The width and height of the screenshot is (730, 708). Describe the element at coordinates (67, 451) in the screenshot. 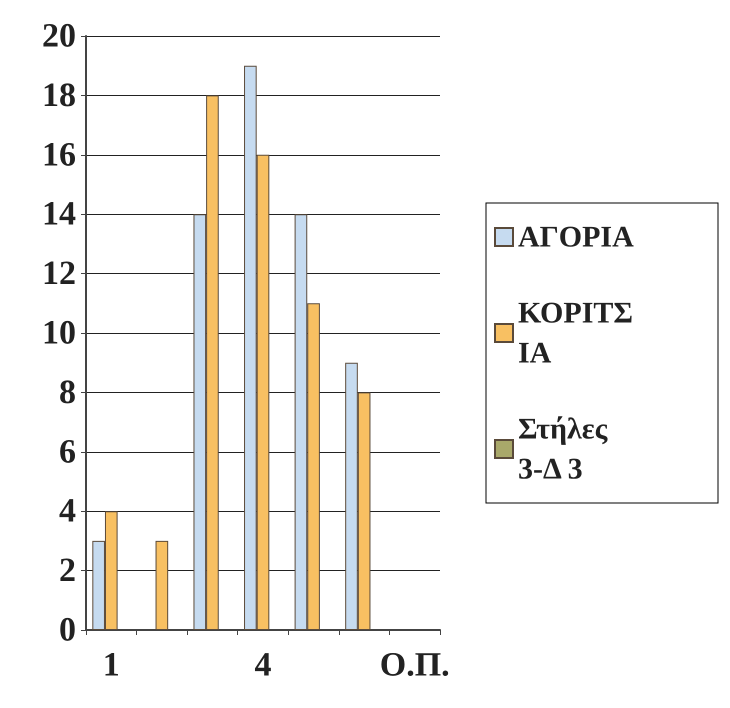

I see `y-tick-label: 6` at that location.